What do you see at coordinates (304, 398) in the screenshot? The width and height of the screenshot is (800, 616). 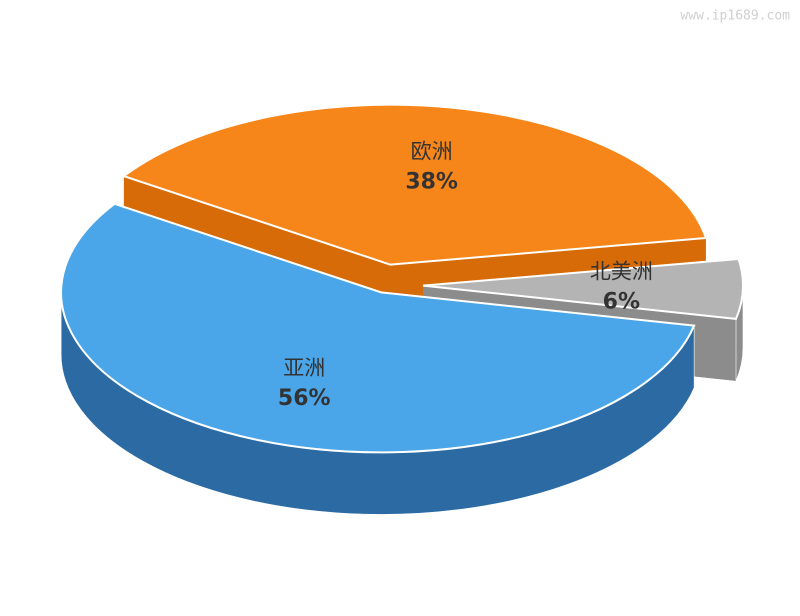 I see `value-label: 56%` at bounding box center [304, 398].